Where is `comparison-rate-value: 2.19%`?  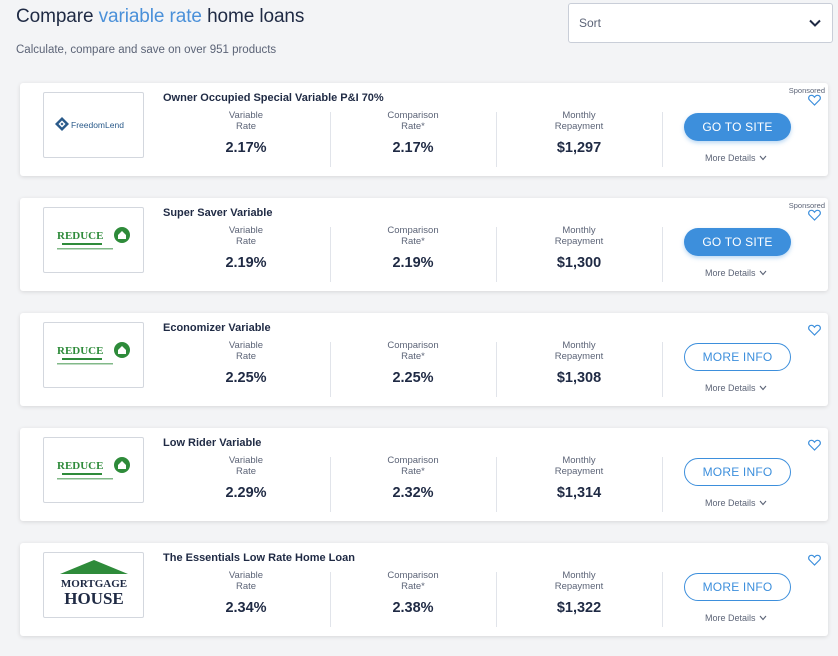 comparison-rate-value: 2.19% is located at coordinates (413, 263).